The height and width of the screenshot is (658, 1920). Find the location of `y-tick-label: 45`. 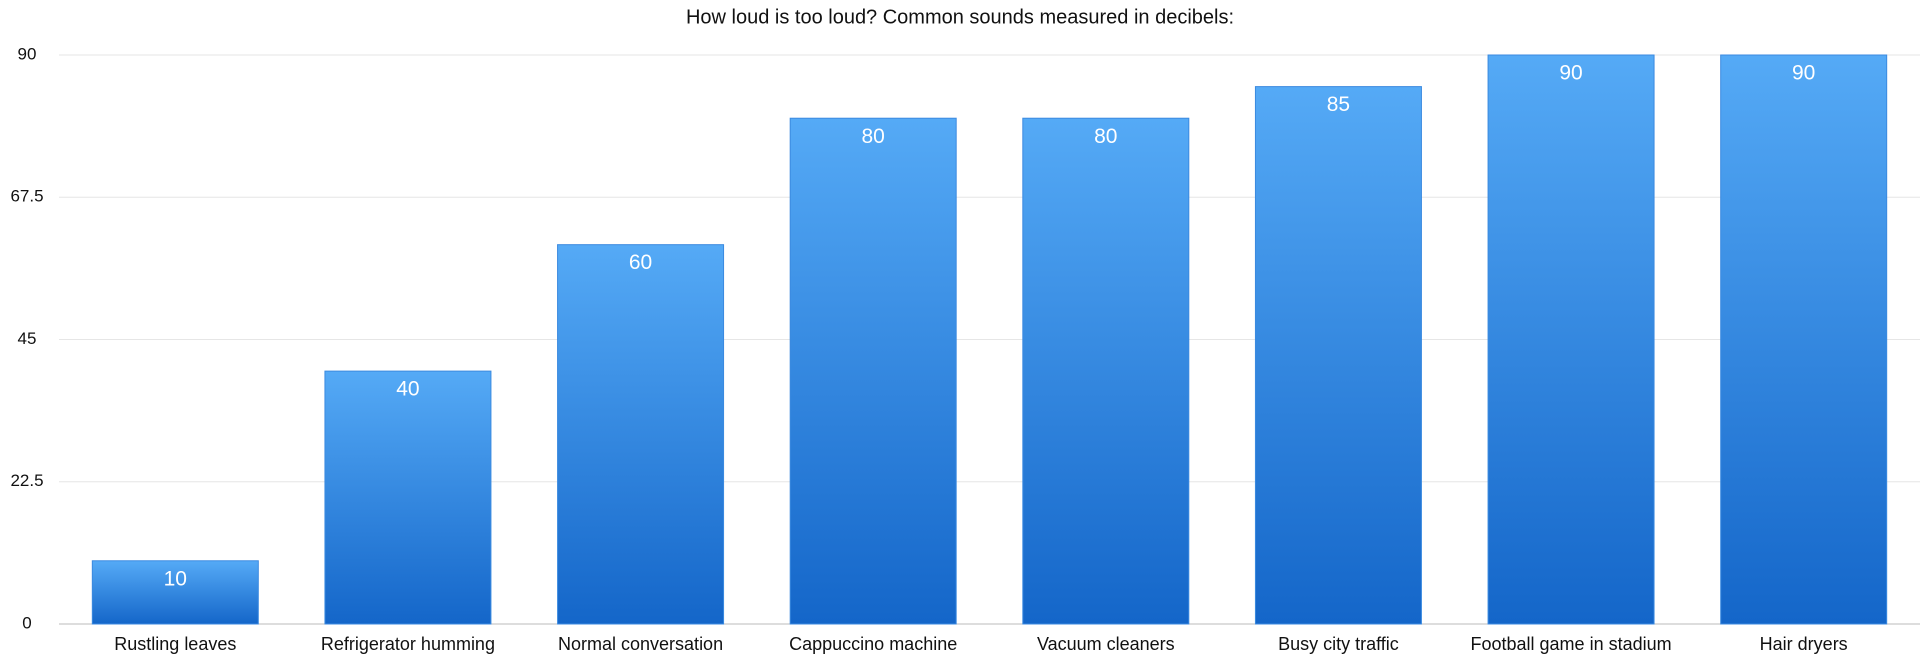

y-tick-label: 45 is located at coordinates (27, 338).